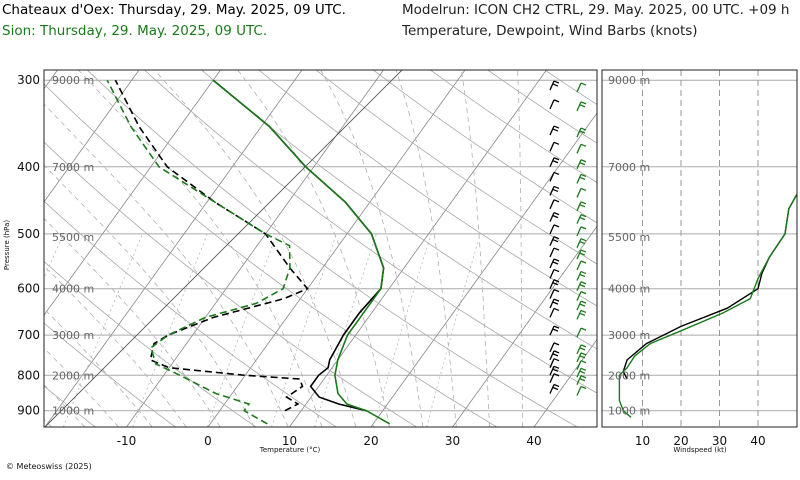 This screenshot has height=480, width=800. What do you see at coordinates (28, 80) in the screenshot?
I see `pressure-tick-label: 300` at bounding box center [28, 80].